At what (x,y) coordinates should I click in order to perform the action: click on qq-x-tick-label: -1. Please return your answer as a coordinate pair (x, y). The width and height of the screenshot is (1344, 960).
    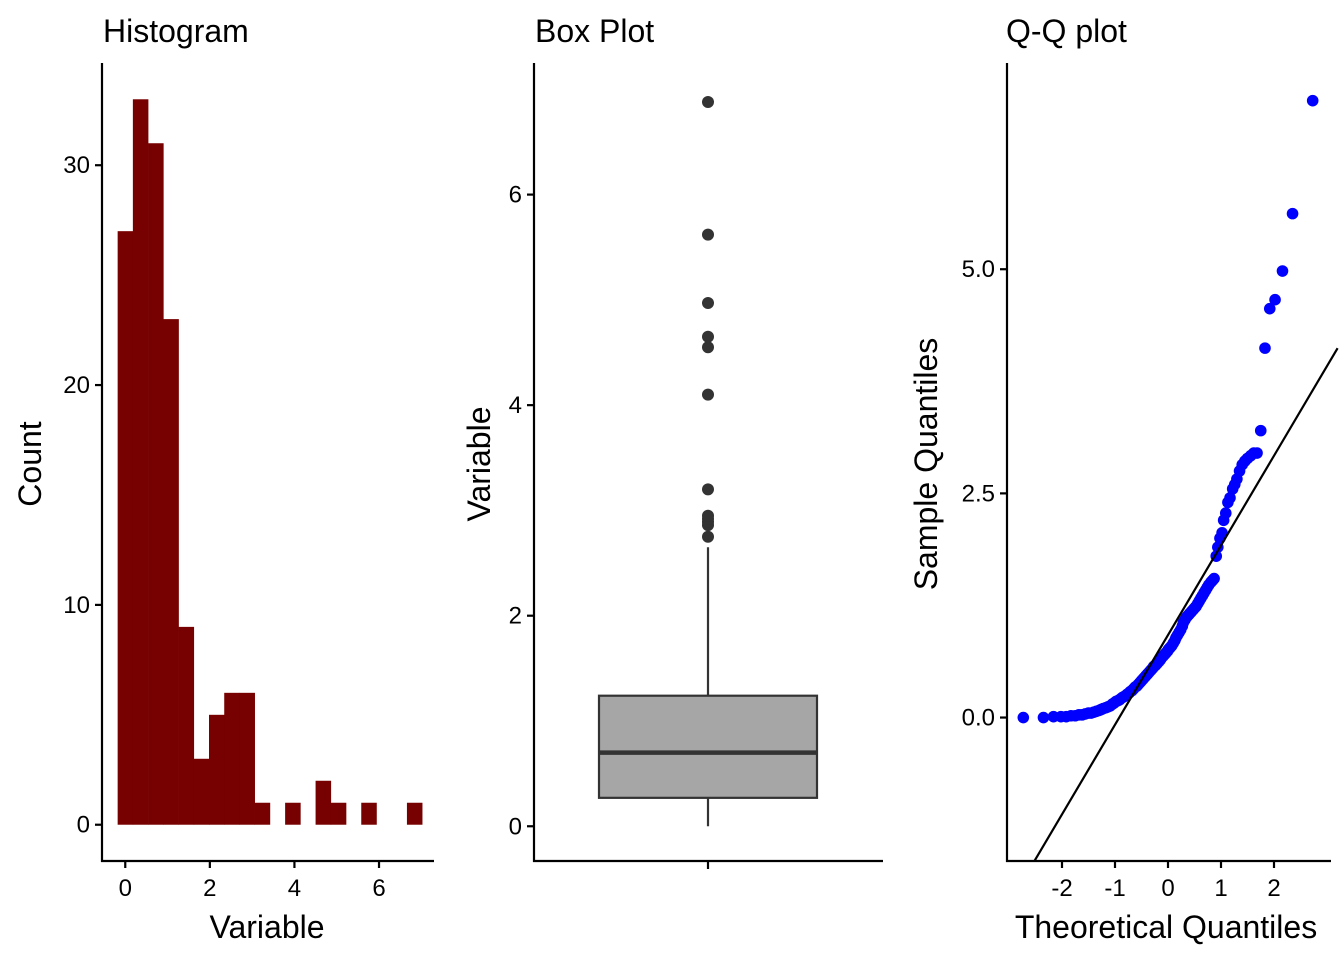
    Looking at the image, I should click on (1114, 888).